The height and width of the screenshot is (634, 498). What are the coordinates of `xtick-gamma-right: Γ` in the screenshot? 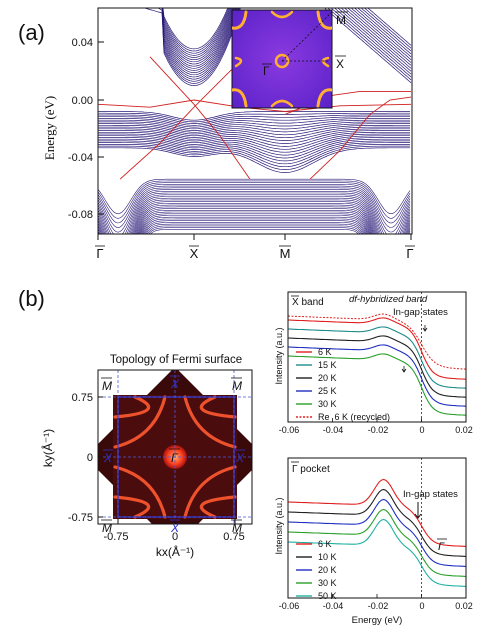 It's located at (409, 253).